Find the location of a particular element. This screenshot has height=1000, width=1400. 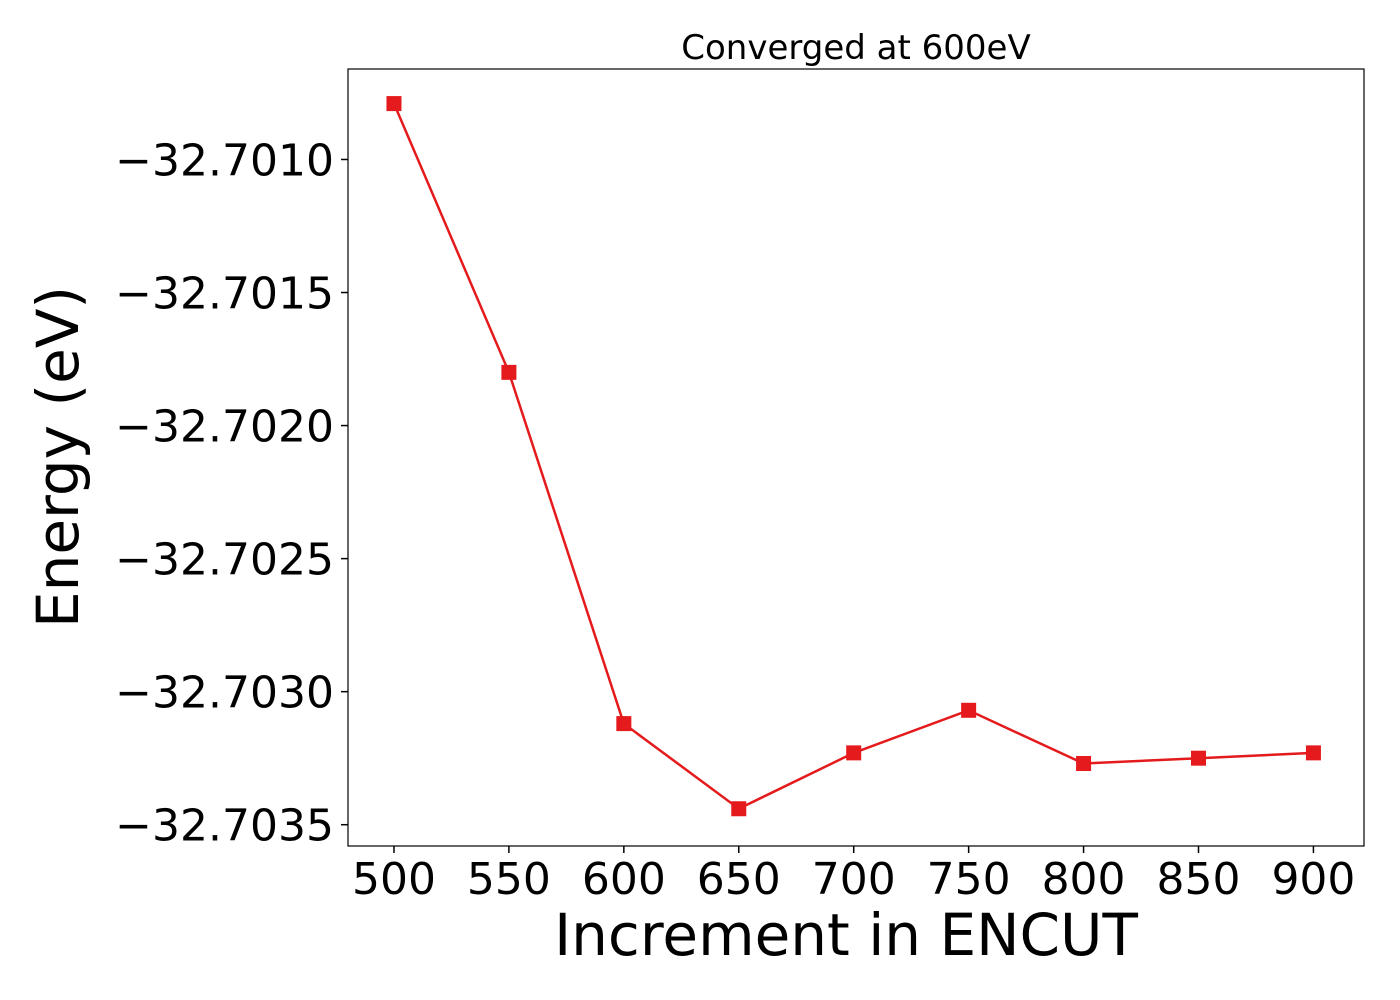

x-tick-label: 800 is located at coordinates (1084, 879).